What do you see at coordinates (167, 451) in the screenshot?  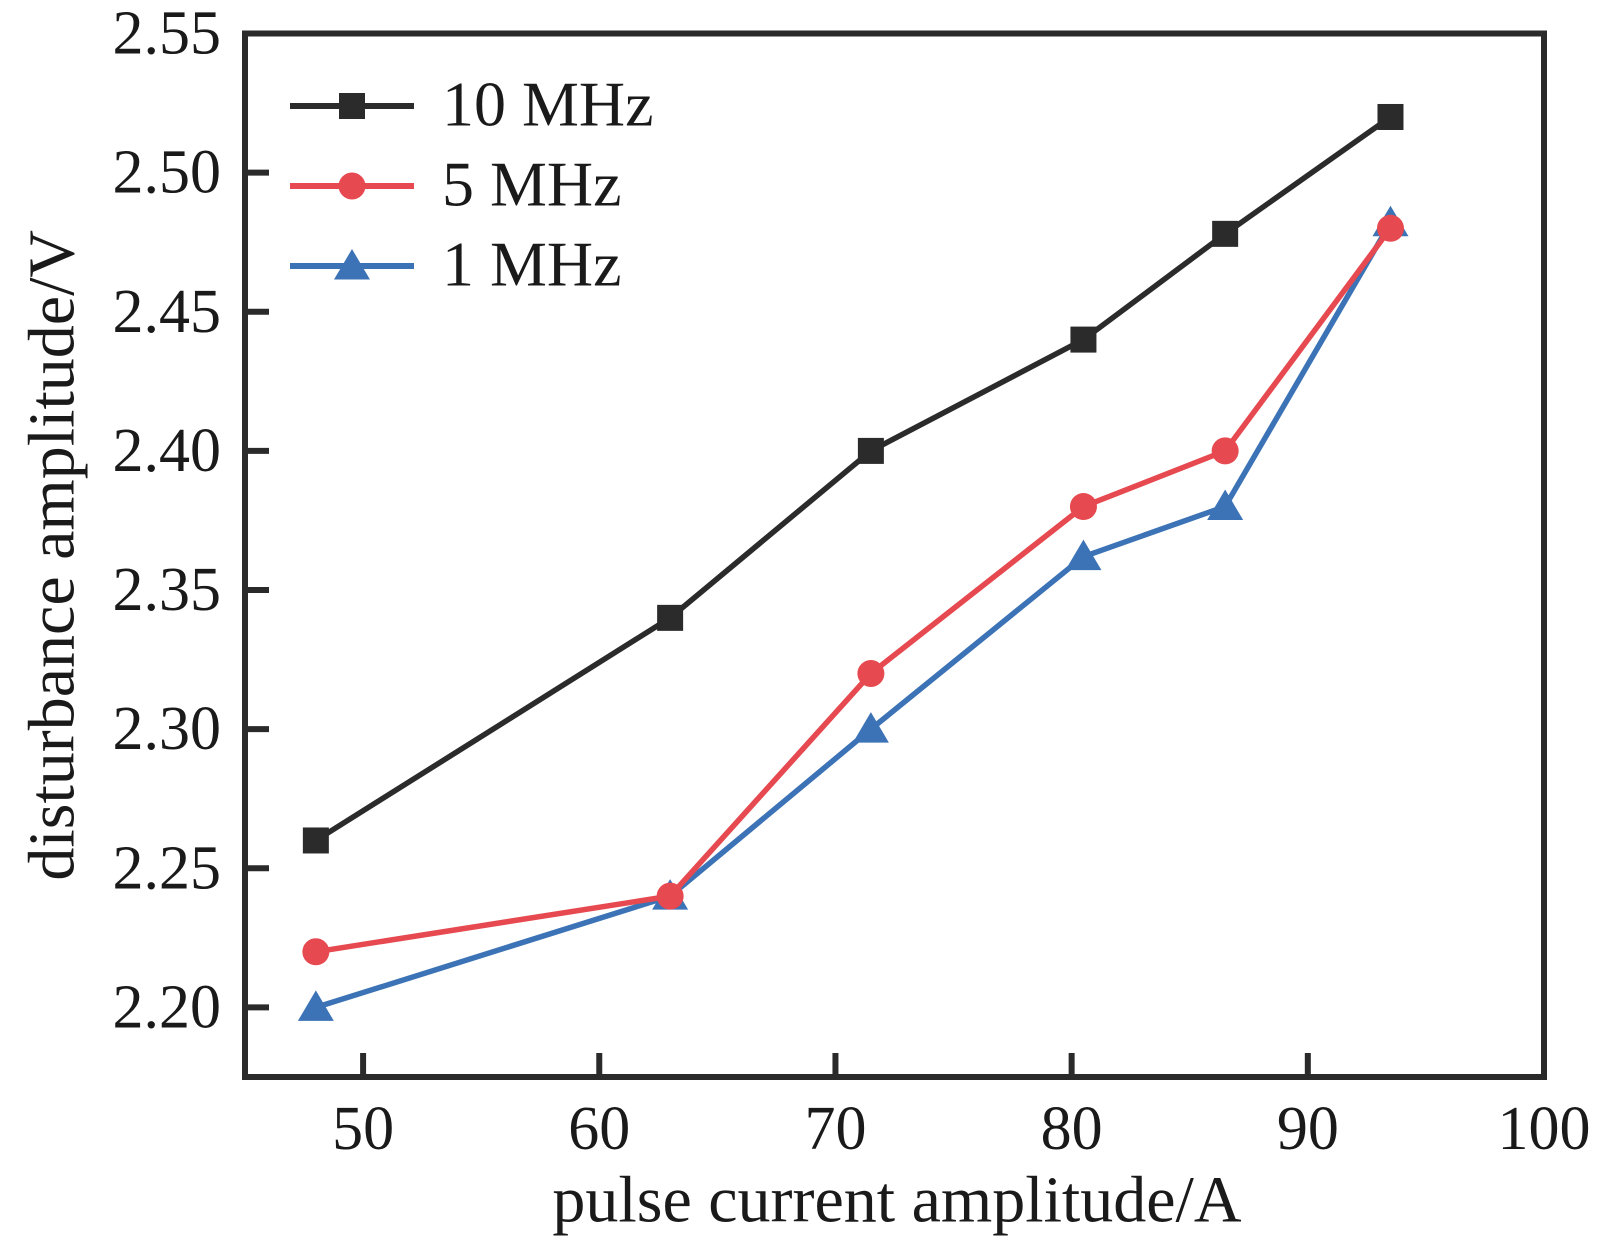 I see `y-tick-label: 2.40` at bounding box center [167, 451].